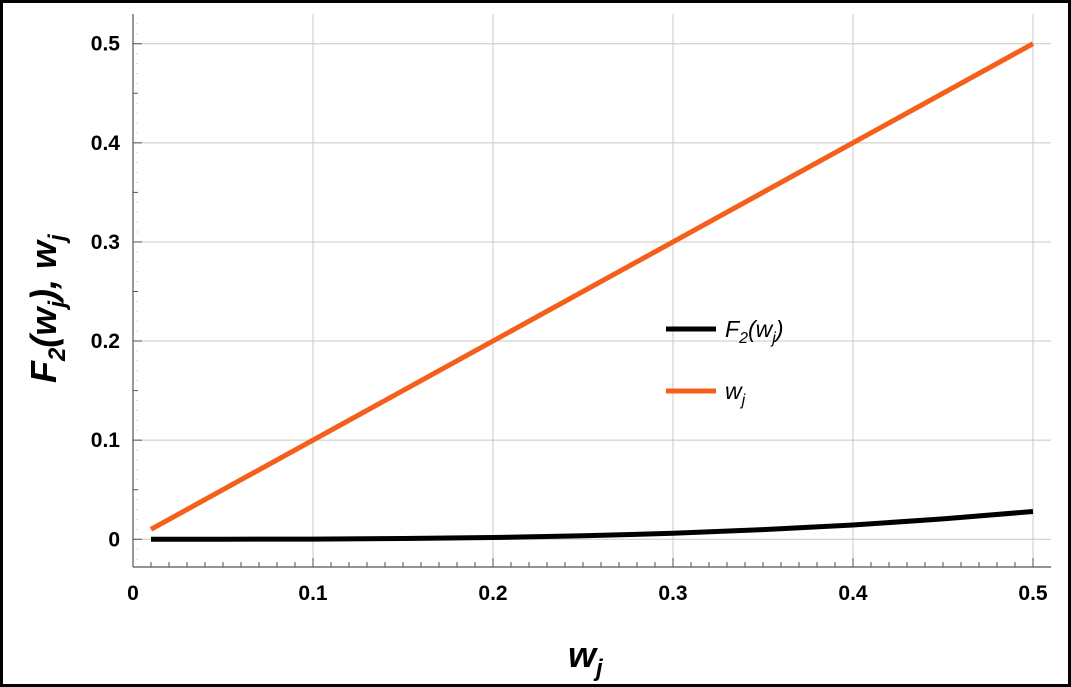 The height and width of the screenshot is (687, 1071). Describe the element at coordinates (106, 44) in the screenshot. I see `y-tick-label: 0.5` at that location.